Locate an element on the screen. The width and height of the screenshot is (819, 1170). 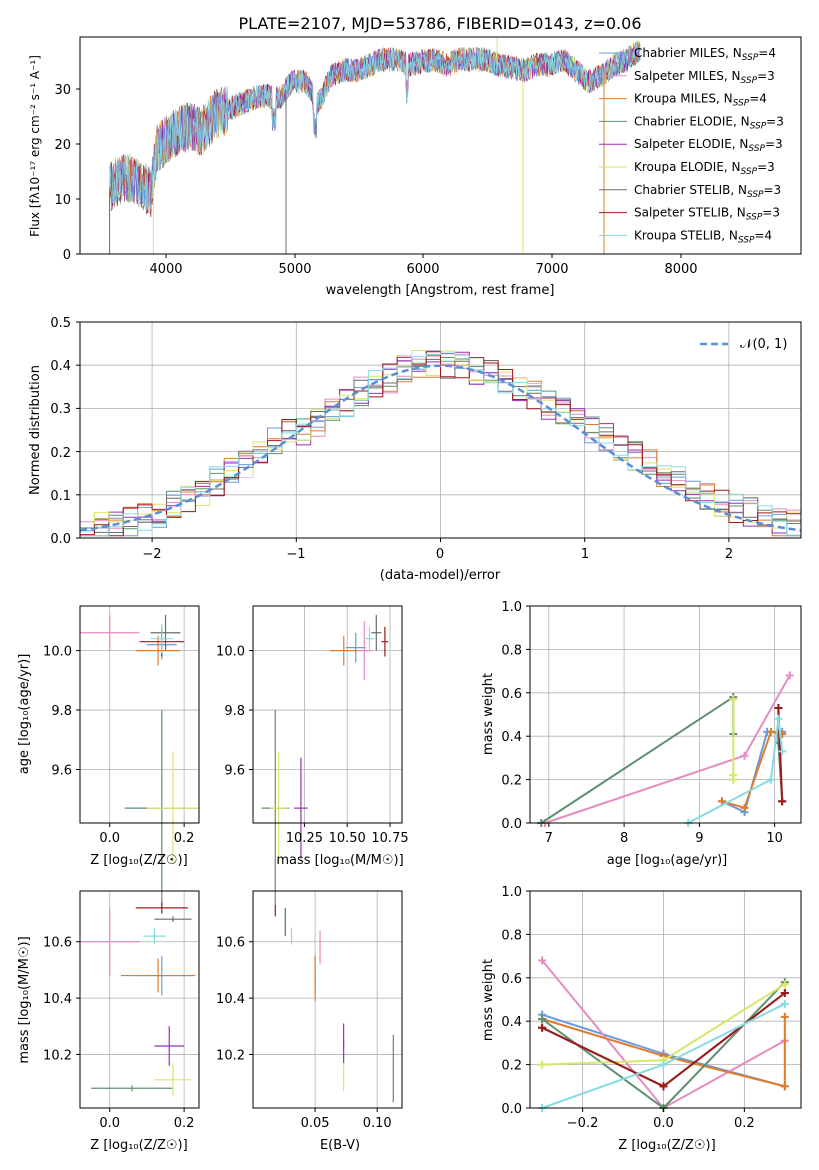
spectrum-xtick-label: 8000 is located at coordinates (680, 269).